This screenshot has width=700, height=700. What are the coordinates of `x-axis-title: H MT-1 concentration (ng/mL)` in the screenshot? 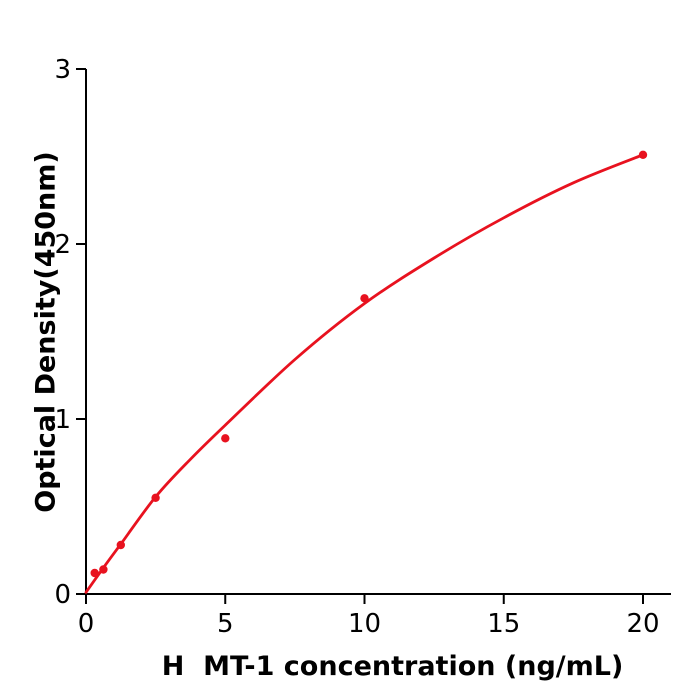 It's located at (392, 666).